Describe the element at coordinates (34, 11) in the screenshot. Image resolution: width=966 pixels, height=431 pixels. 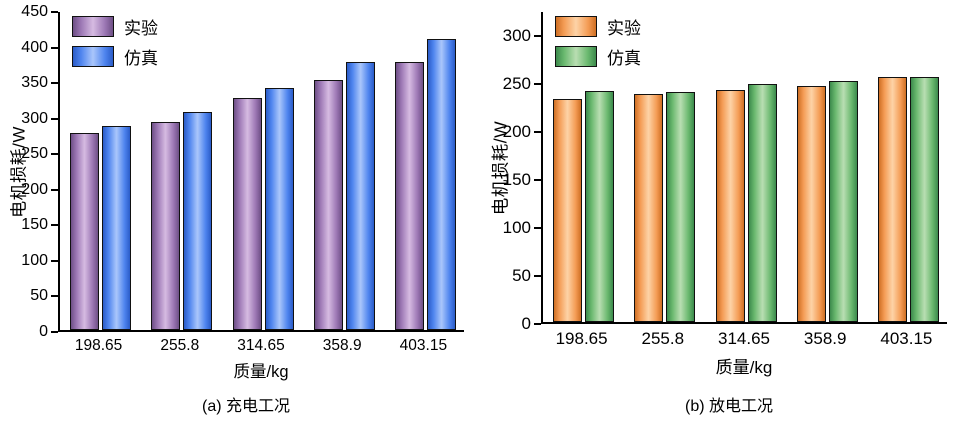
I see `y-tick-label: 450` at that location.